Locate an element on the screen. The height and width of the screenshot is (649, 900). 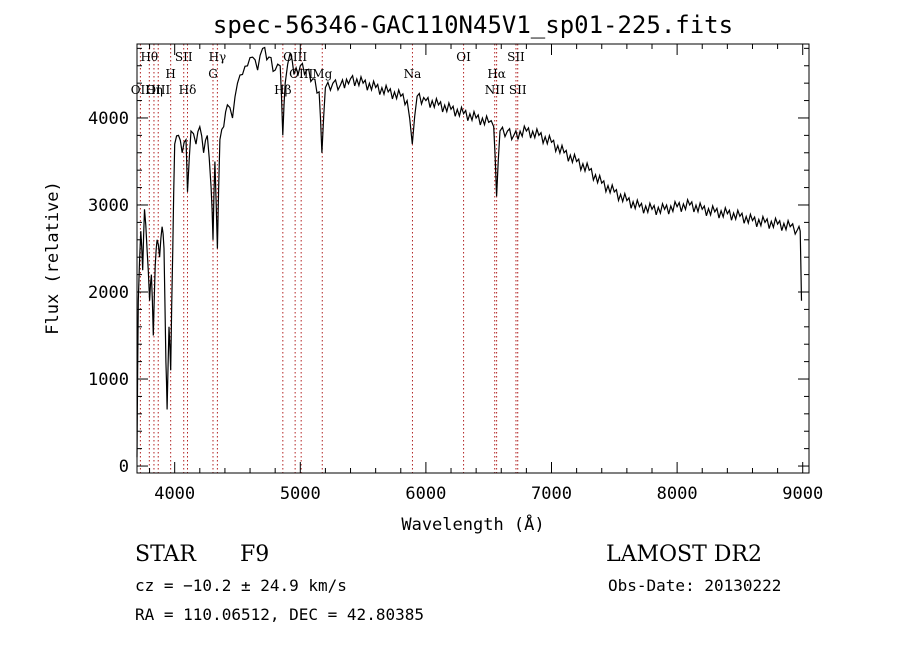
line-label-13: Na is located at coordinates (413, 74).